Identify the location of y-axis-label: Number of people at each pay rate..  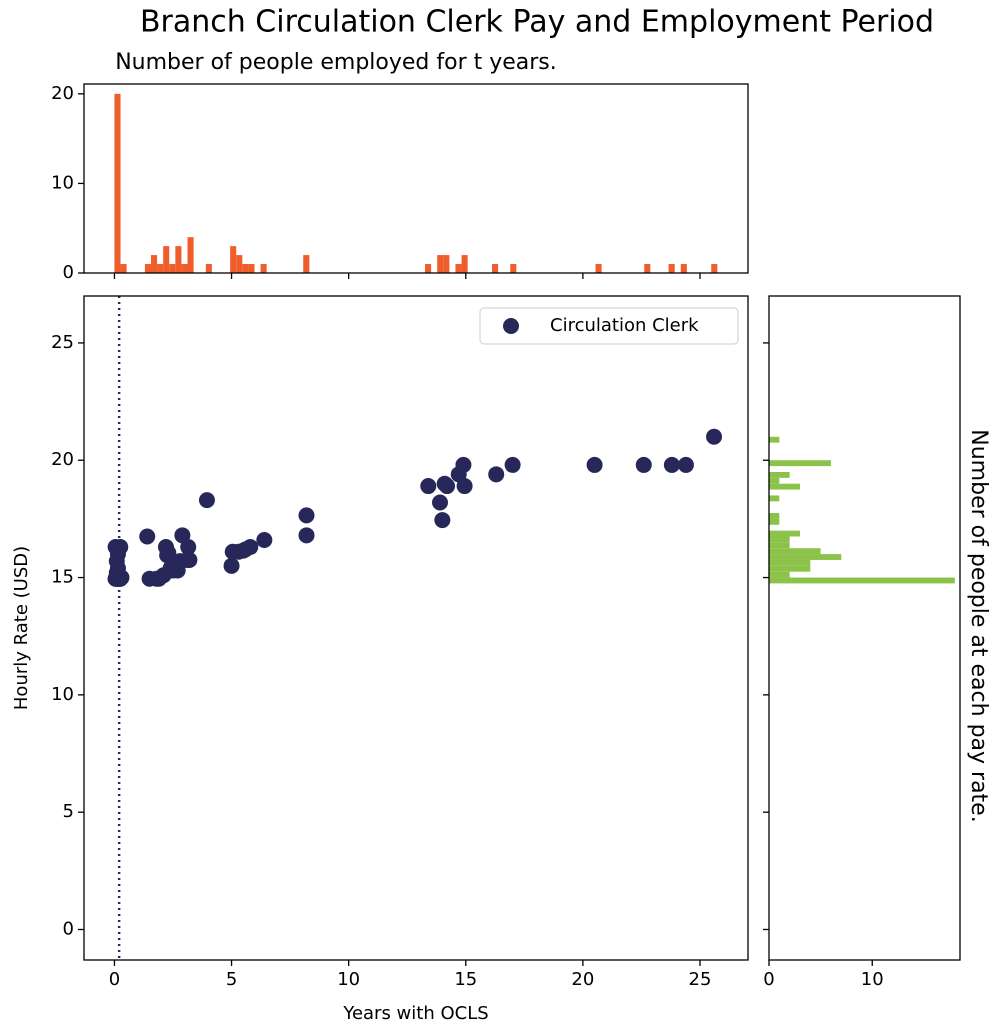
(978, 625).